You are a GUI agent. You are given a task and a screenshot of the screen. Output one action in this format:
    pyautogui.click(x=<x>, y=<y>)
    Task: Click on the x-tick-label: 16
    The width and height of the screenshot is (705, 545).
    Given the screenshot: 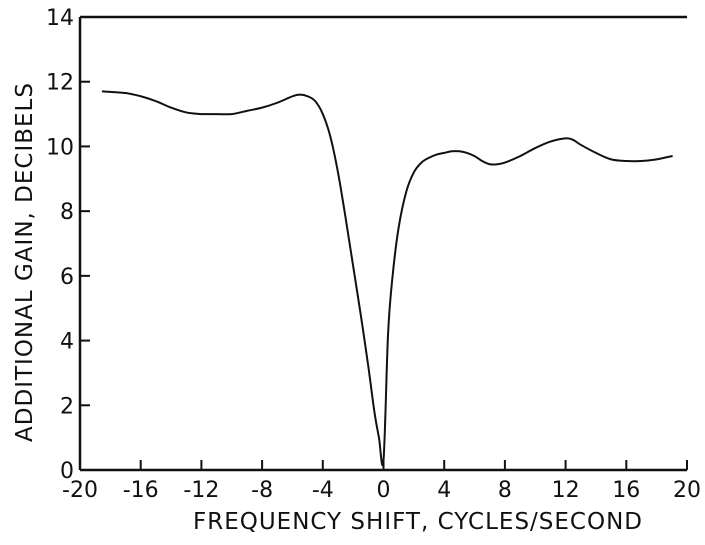 What is the action you would take?
    pyautogui.click(x=626, y=490)
    